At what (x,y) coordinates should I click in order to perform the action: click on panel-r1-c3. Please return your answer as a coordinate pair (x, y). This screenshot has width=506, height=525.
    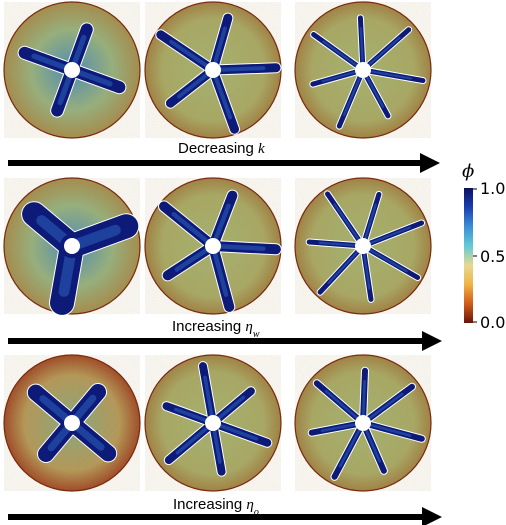
    Looking at the image, I should click on (363, 70).